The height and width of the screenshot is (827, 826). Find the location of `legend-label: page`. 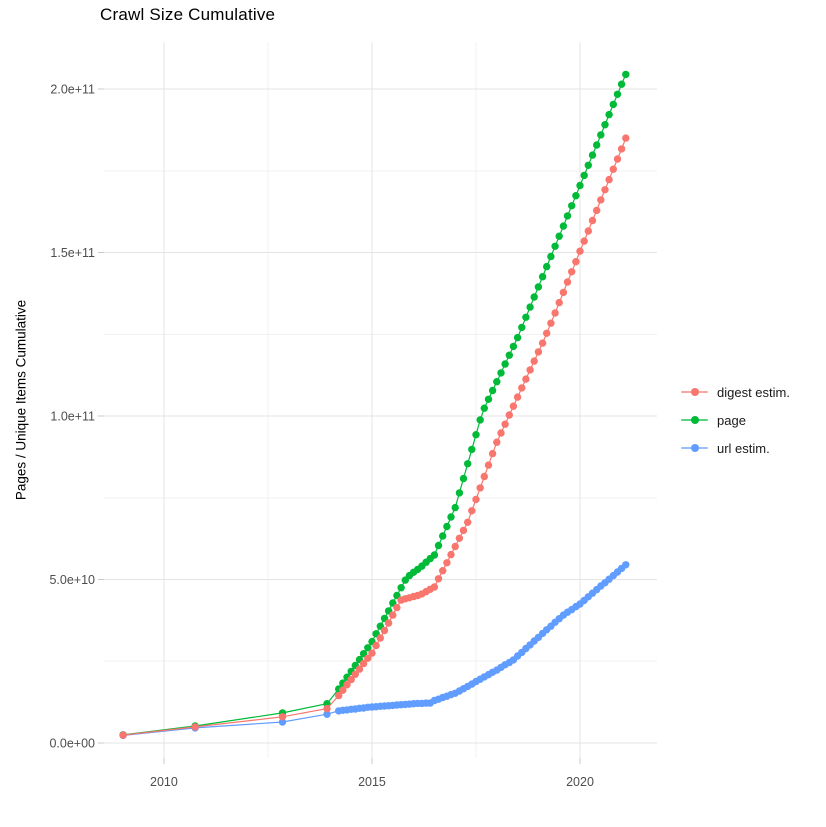

legend-label: page is located at coordinates (731, 420).